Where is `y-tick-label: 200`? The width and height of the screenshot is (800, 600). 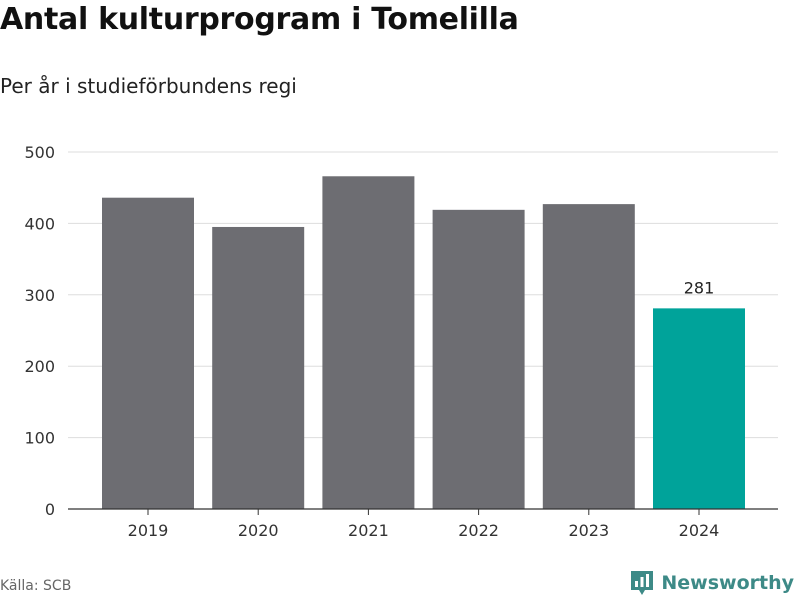 y-tick-label: 200 is located at coordinates (39, 366).